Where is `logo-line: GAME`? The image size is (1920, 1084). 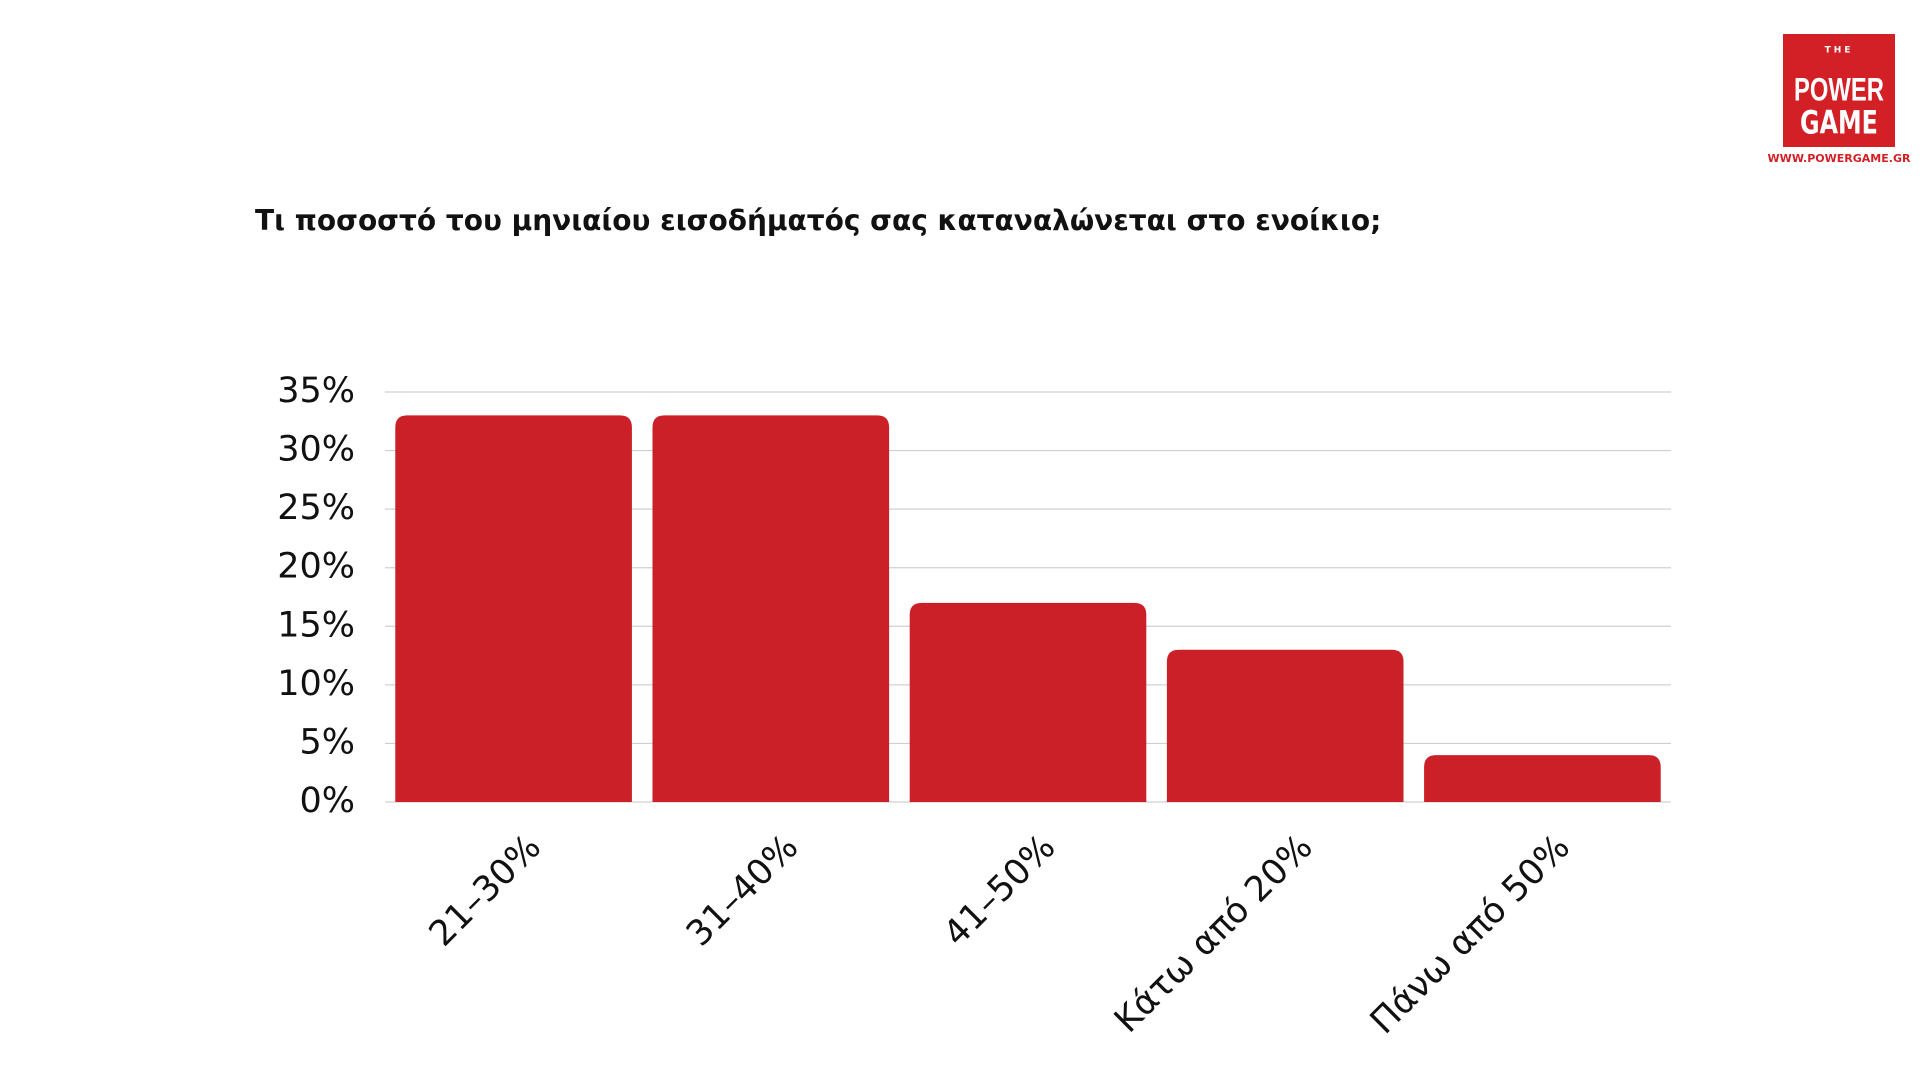
logo-line: GAME is located at coordinates (1839, 123).